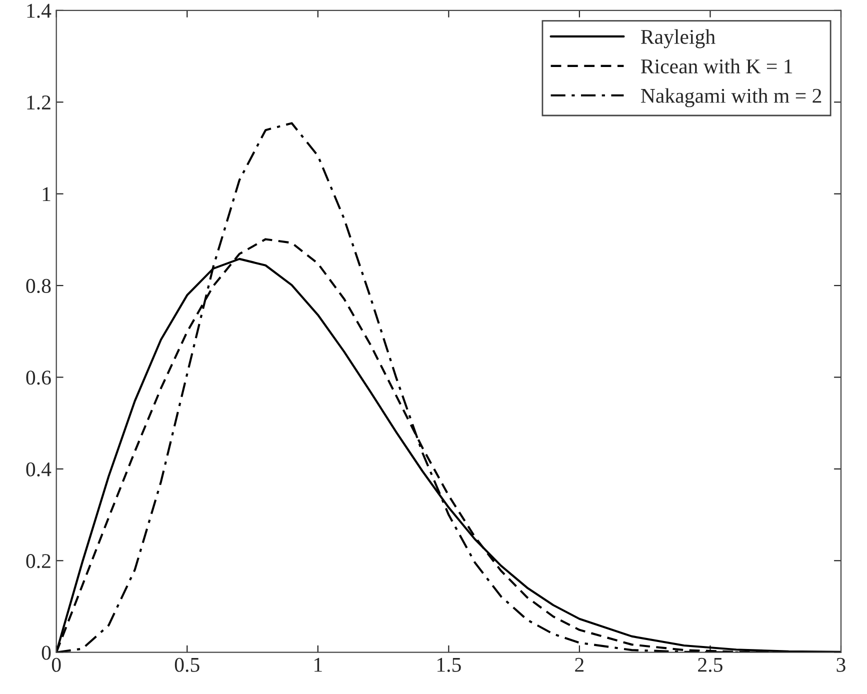 This screenshot has height=694, width=867. I want to click on y-tick-label: 0.8, so click(38, 286).